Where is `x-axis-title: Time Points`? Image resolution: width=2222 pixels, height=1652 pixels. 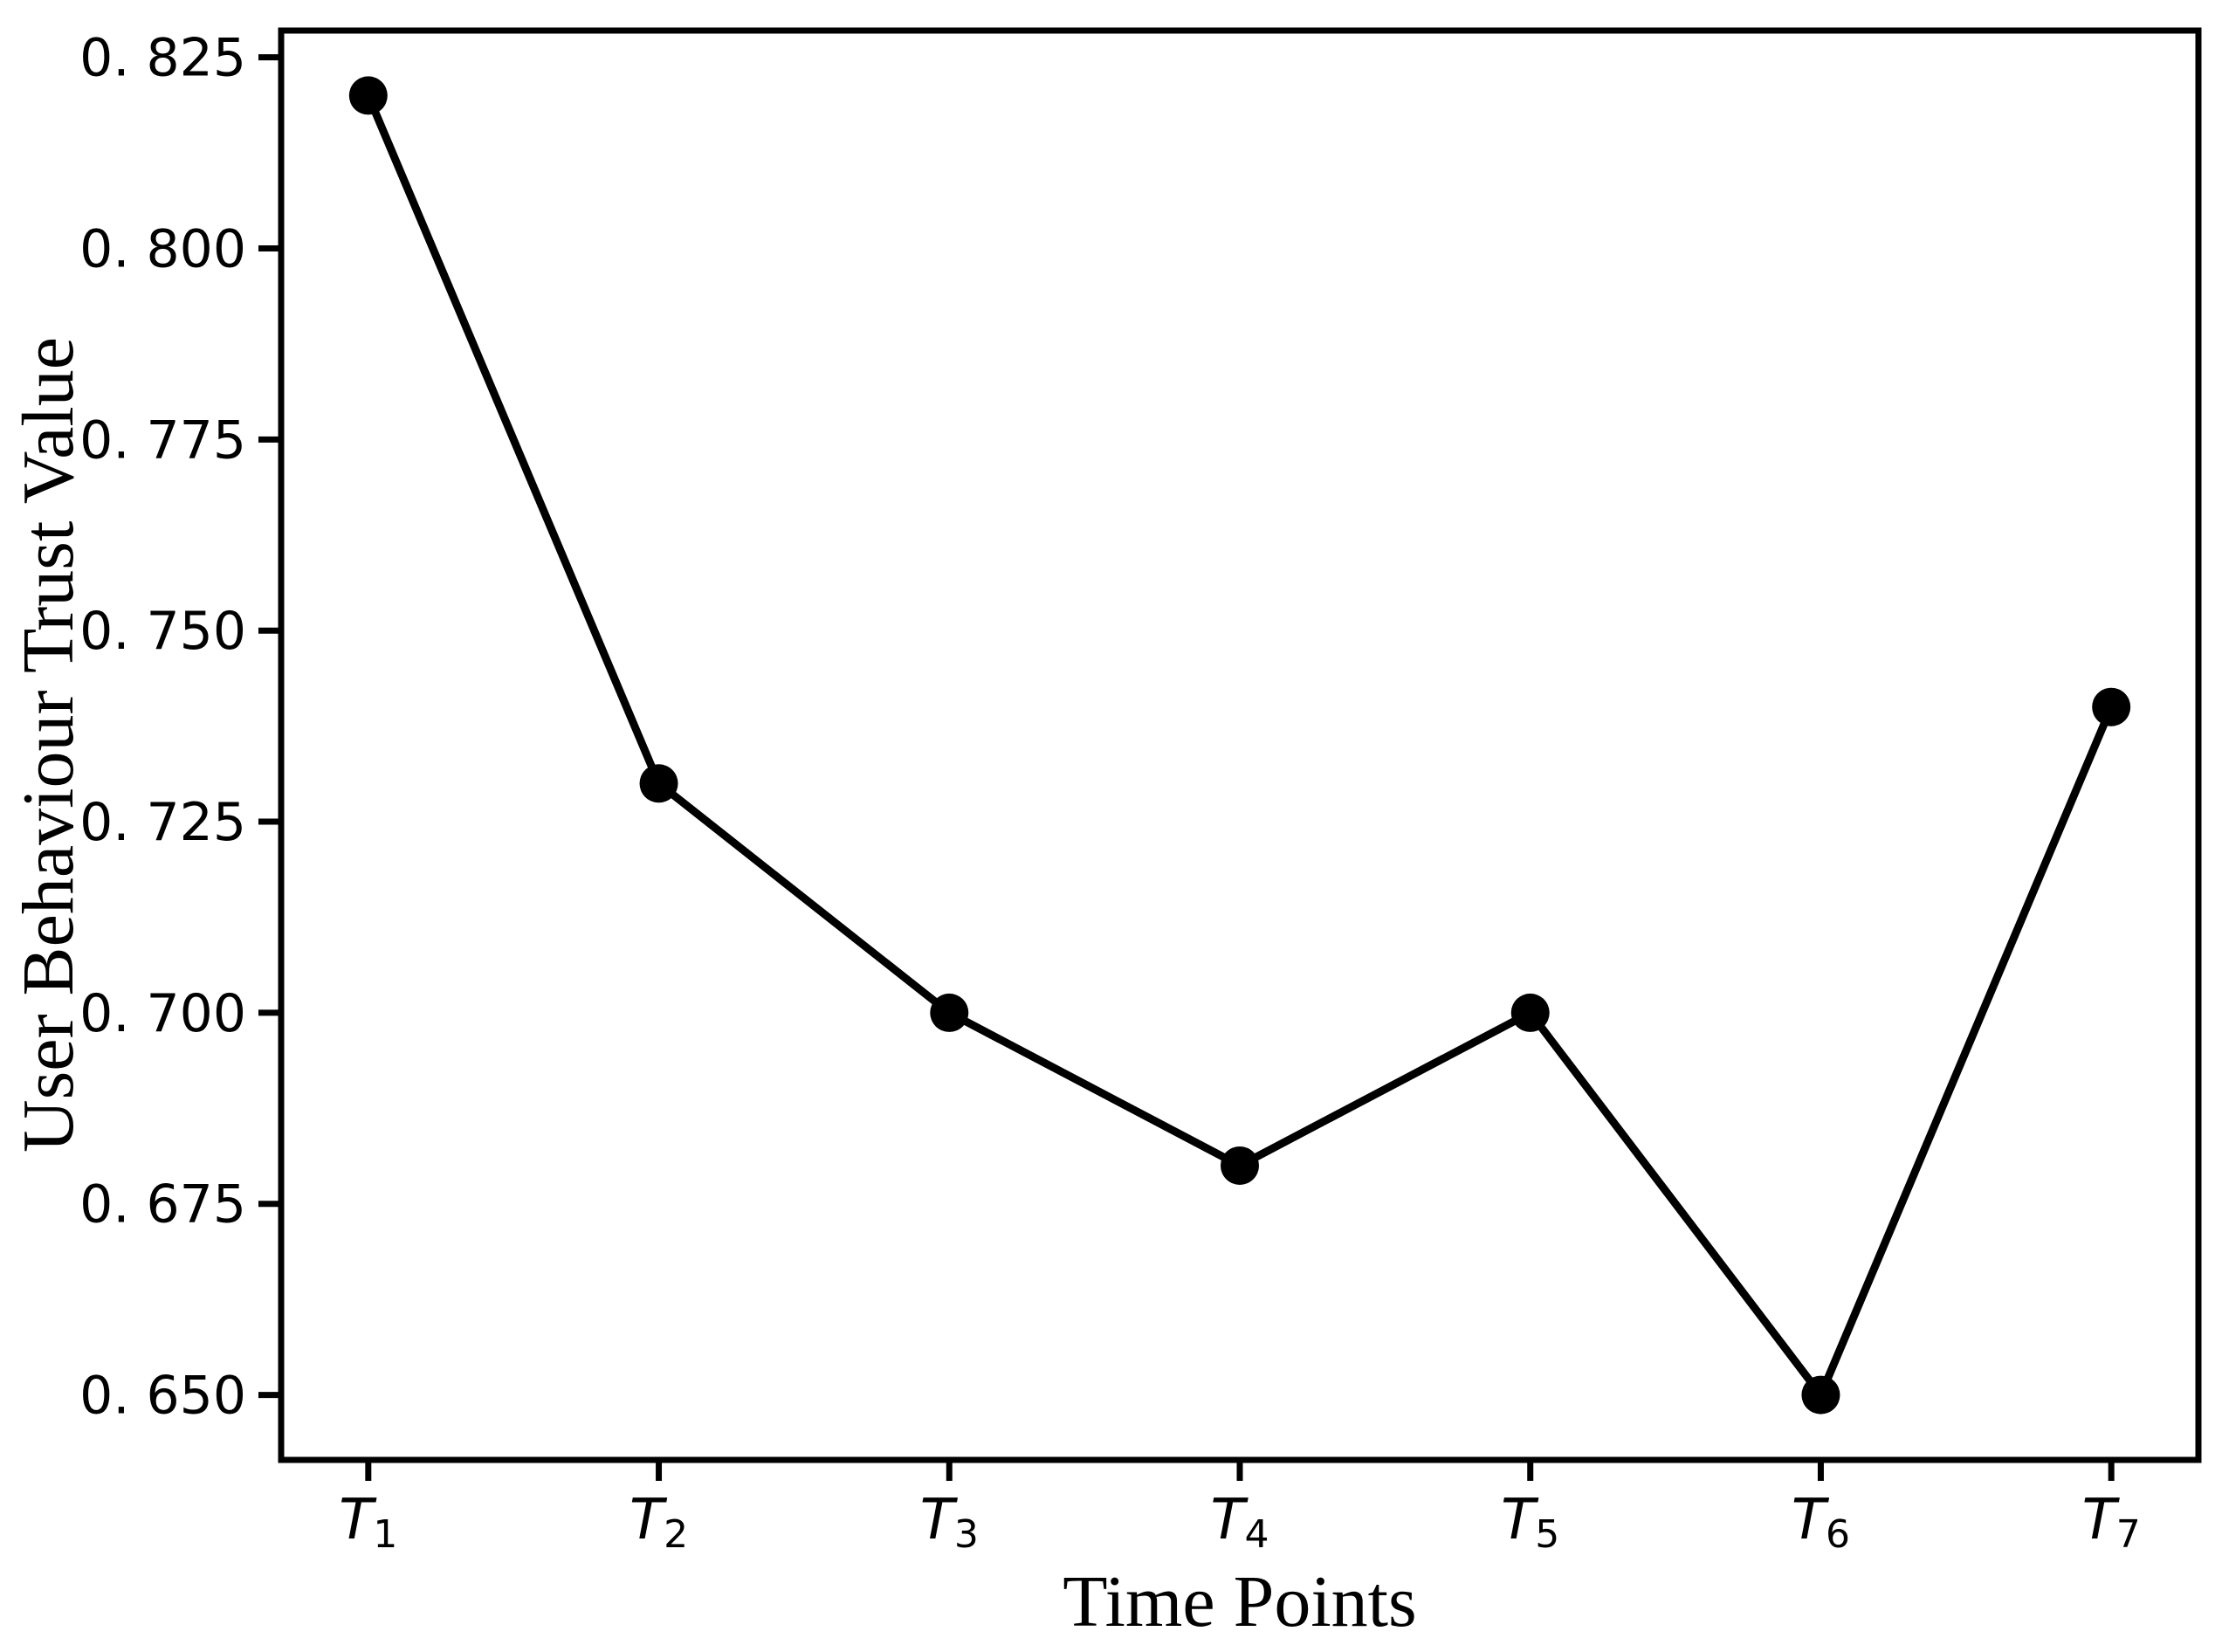 x-axis-title: Time Points is located at coordinates (1239, 1601).